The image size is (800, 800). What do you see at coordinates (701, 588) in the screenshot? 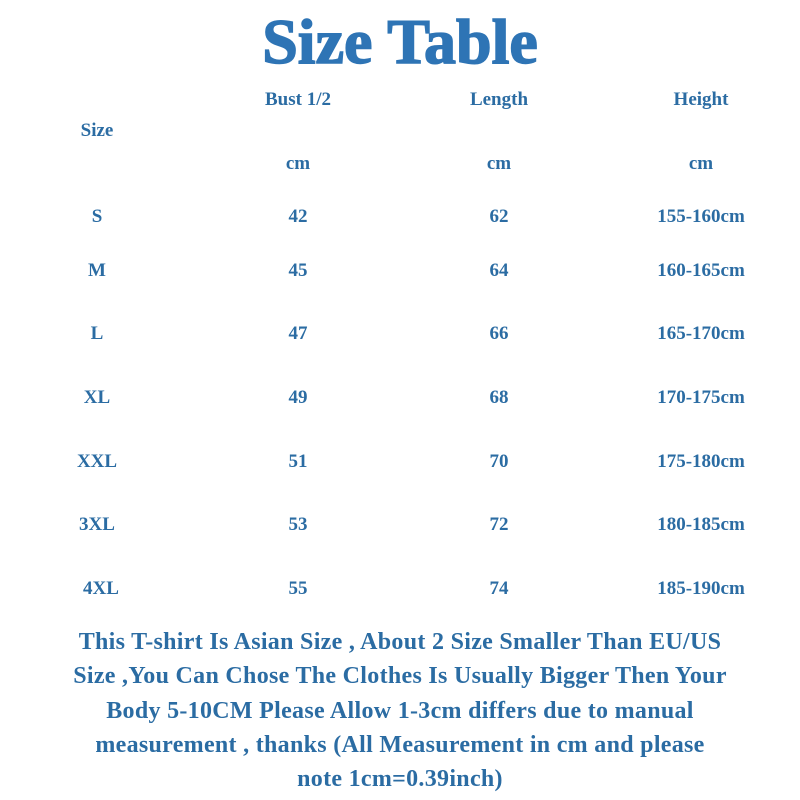
I see `height-cell: 185-190cm` at bounding box center [701, 588].